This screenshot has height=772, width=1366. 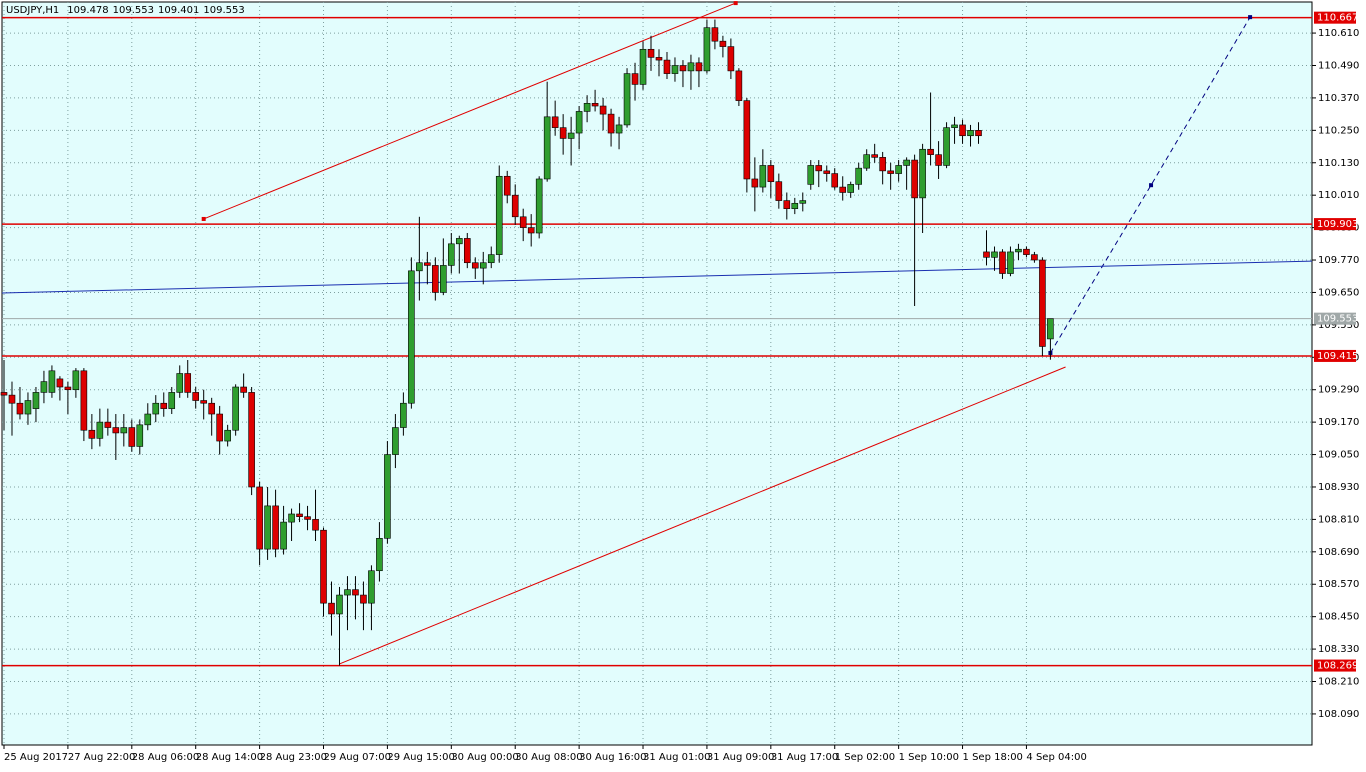 What do you see at coordinates (1338, 455) in the screenshot?
I see `y-tick-label: 109.050` at bounding box center [1338, 455].